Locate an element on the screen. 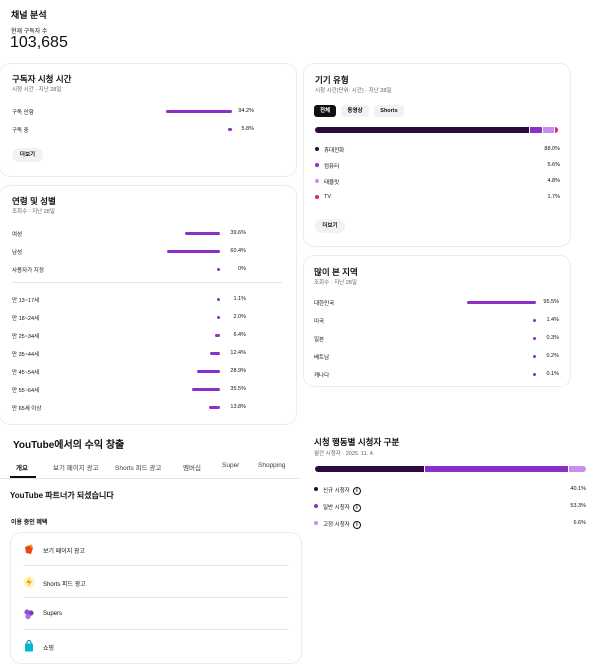  gender-row-percent: 60.4% is located at coordinates (238, 251).